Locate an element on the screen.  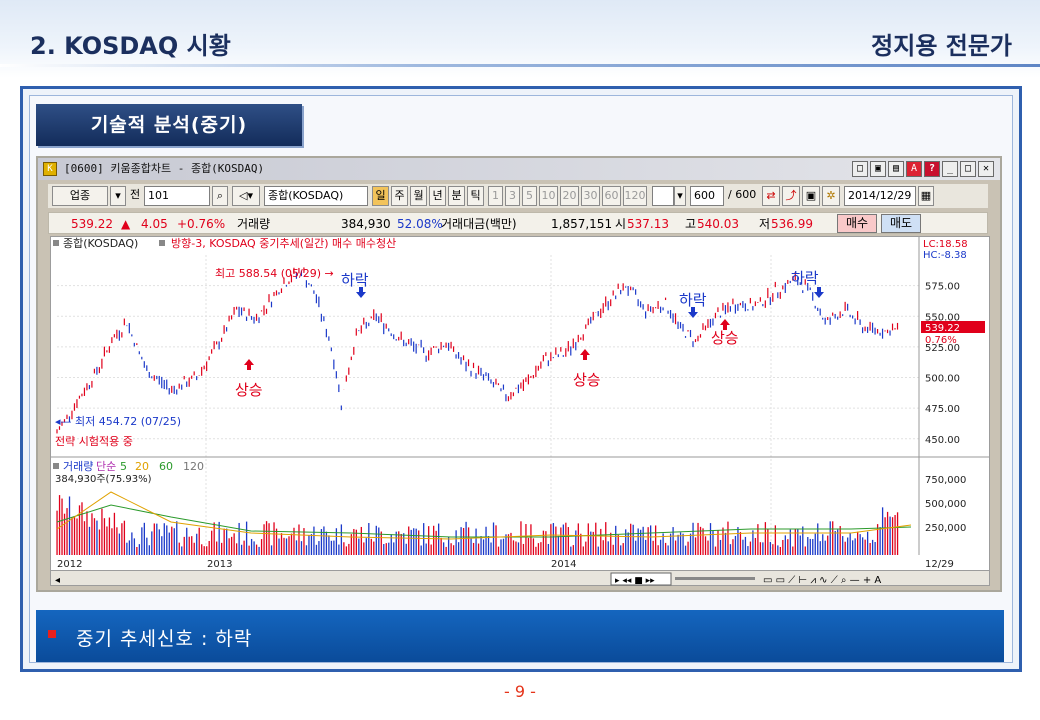
maximize-button: □ is located at coordinates (968, 169).